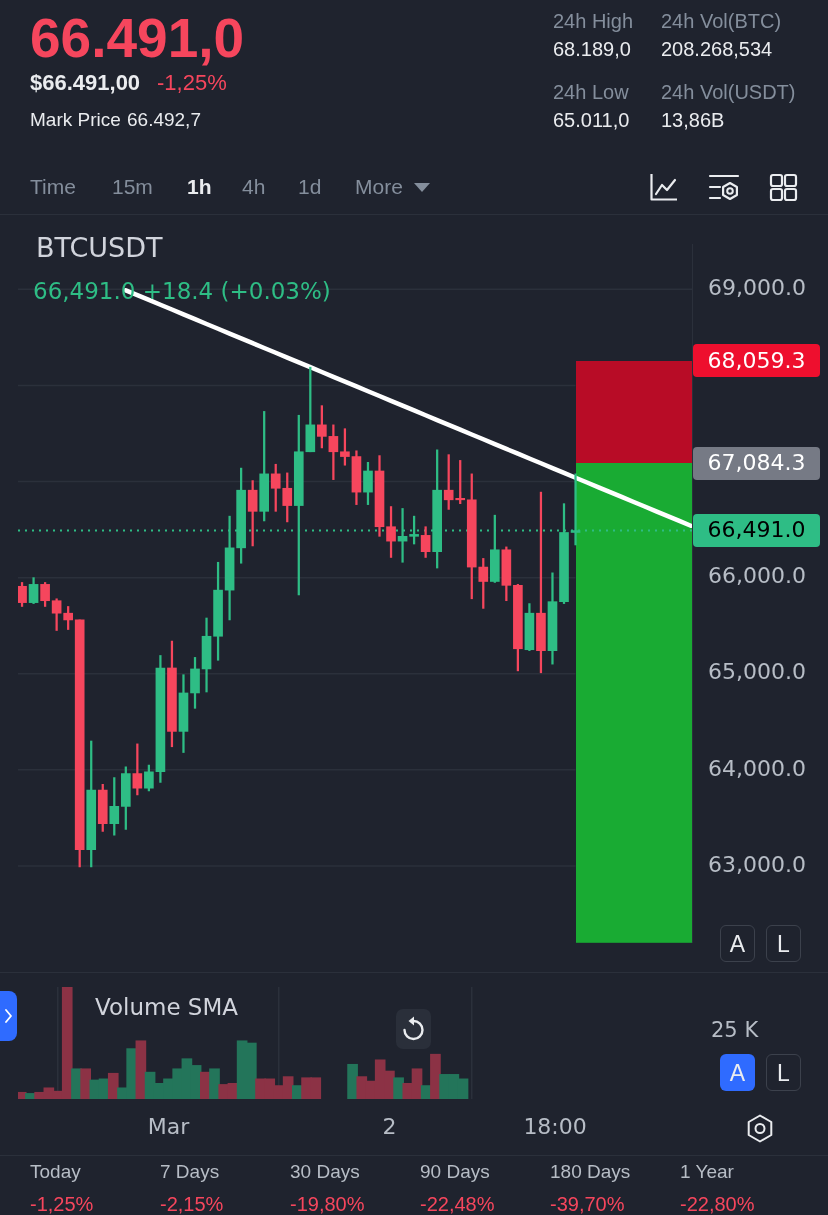 This screenshot has height=1215, width=828. What do you see at coordinates (457, 1203) in the screenshot?
I see `text: -22,48%` at bounding box center [457, 1203].